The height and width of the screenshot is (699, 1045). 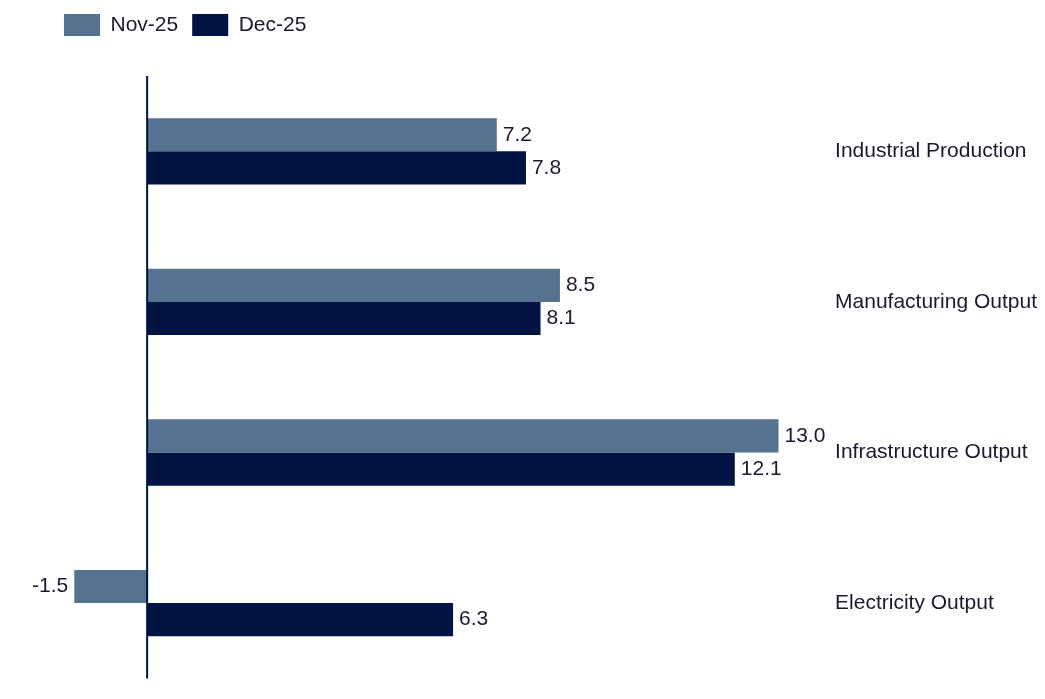 I want to click on legend-label: Nov-25, so click(x=144, y=23).